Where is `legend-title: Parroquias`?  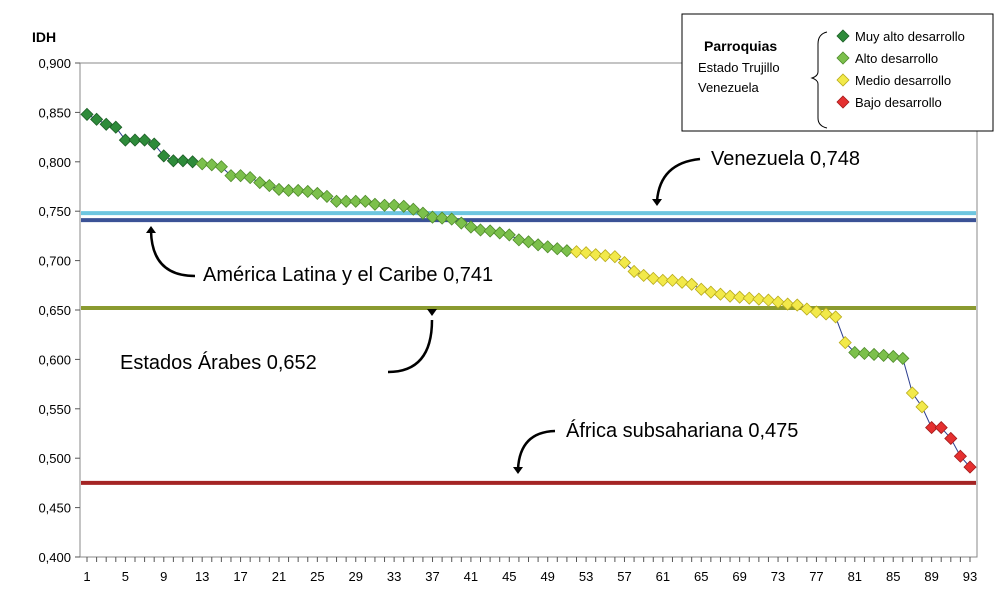
legend-title: Parroquias is located at coordinates (740, 46).